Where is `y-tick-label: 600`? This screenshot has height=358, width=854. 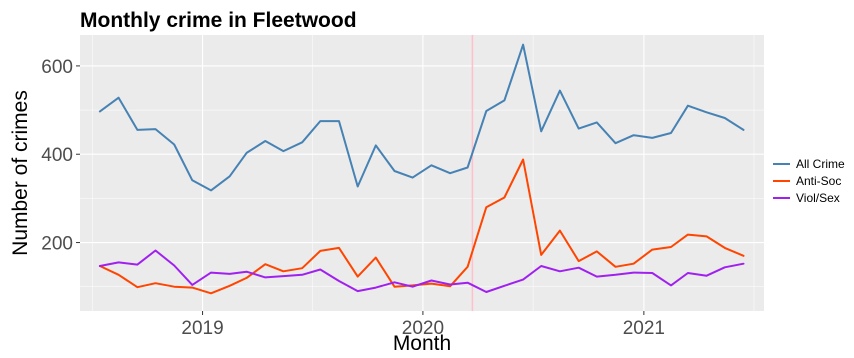
y-tick-label: 600 is located at coordinates (57, 67).